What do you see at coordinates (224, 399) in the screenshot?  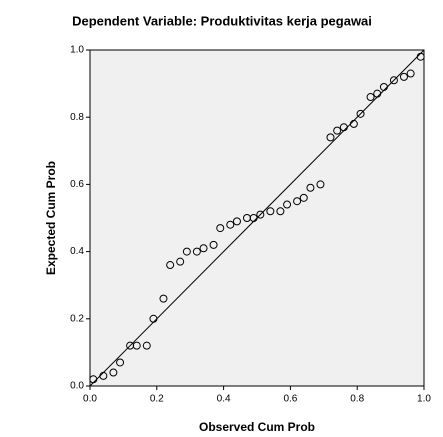 I see `x-tick-label: 0.4` at bounding box center [224, 399].